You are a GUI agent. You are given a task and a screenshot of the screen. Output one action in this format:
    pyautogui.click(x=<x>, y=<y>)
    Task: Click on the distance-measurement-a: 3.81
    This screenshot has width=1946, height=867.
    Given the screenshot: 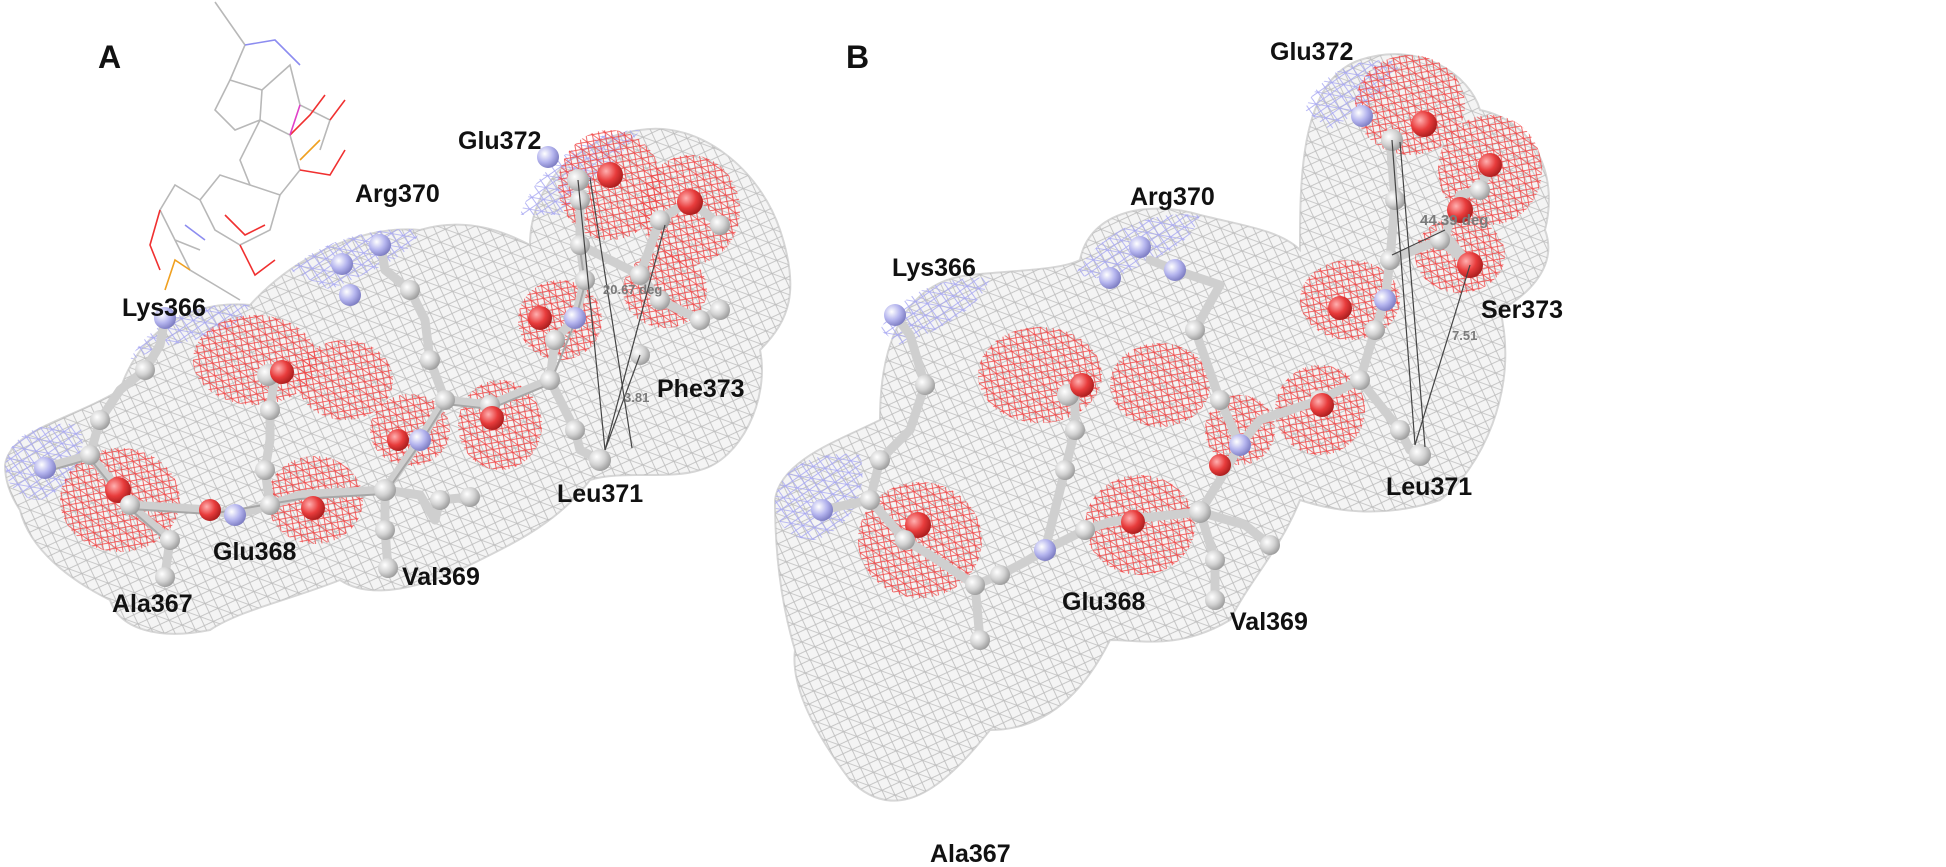 What is the action you would take?
    pyautogui.click(x=636, y=397)
    